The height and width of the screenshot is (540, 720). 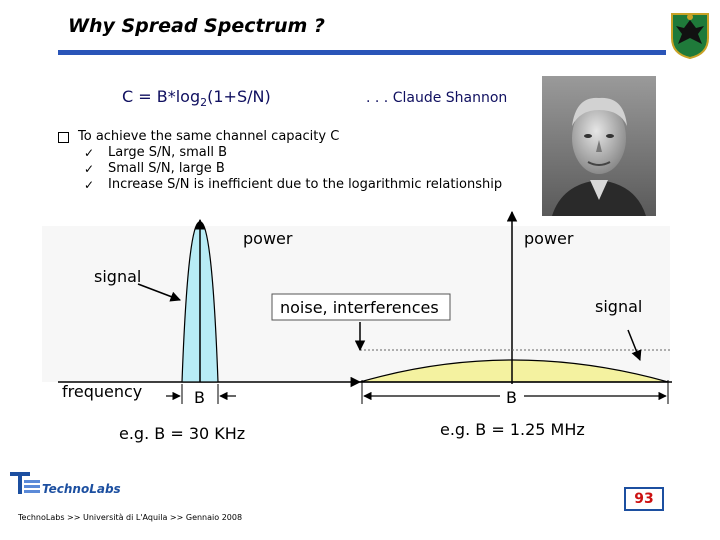 What do you see at coordinates (511, 397) in the screenshot?
I see `right-bandwidth-label: B` at bounding box center [511, 397].